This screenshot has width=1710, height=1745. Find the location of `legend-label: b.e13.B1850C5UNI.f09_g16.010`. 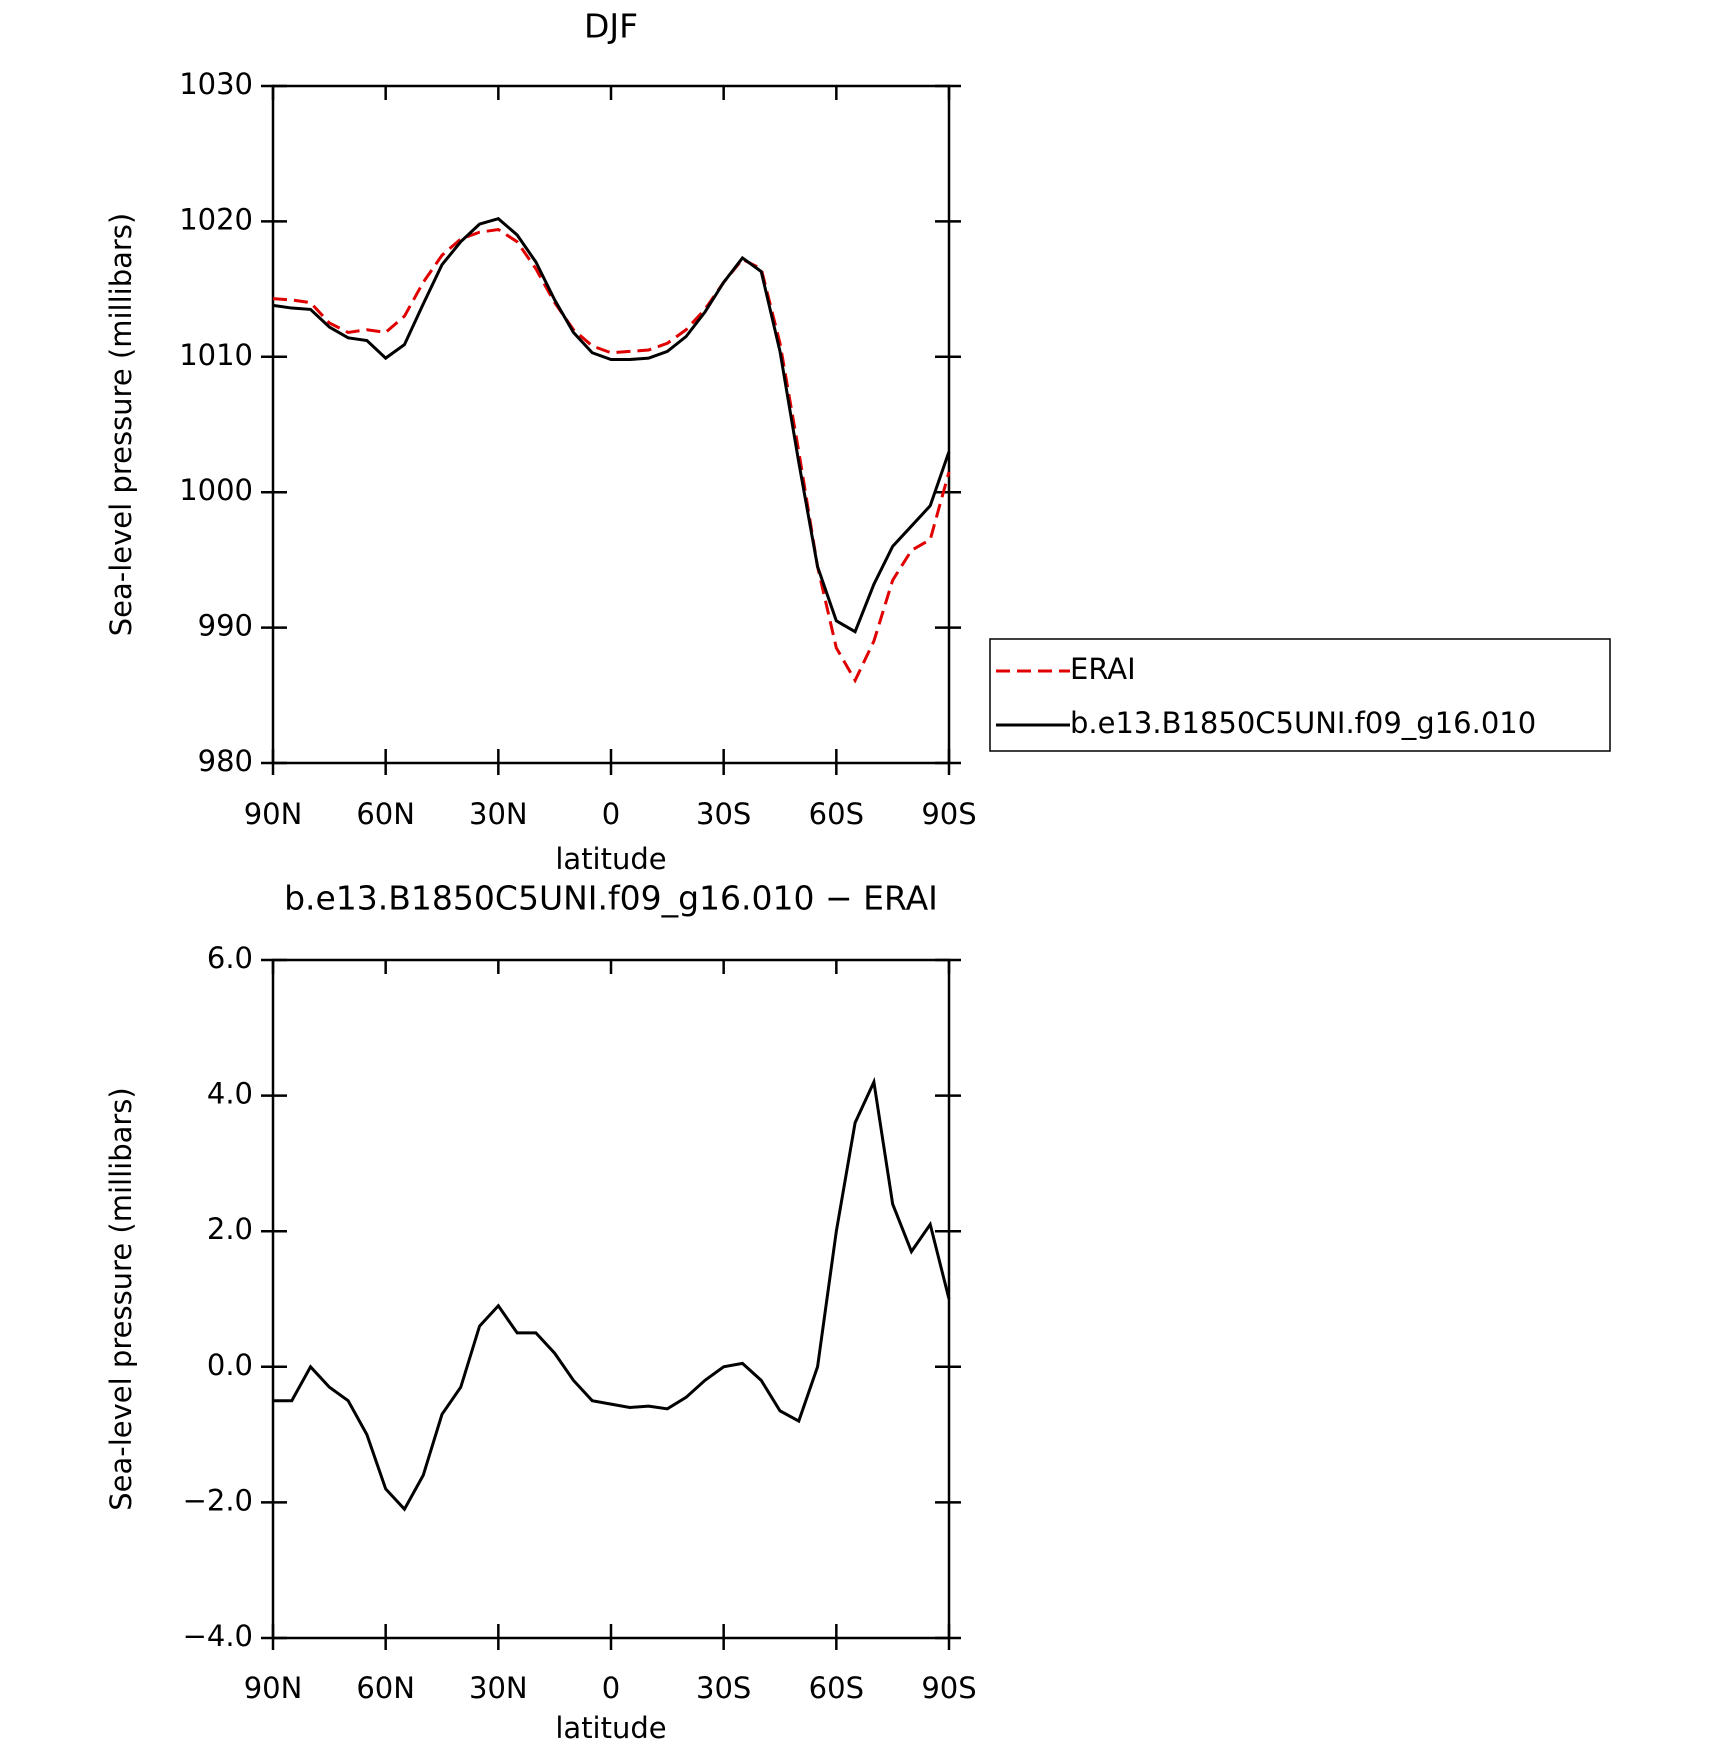

legend-label: b.e13.B1850C5UNI.f09_g16.010 is located at coordinates (1303, 723).